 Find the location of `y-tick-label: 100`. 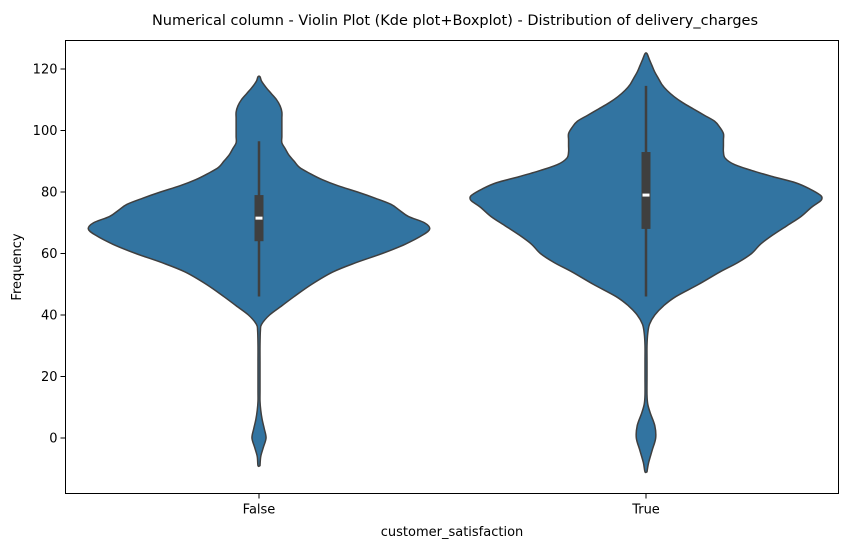

y-tick-label: 100 is located at coordinates (45, 131).